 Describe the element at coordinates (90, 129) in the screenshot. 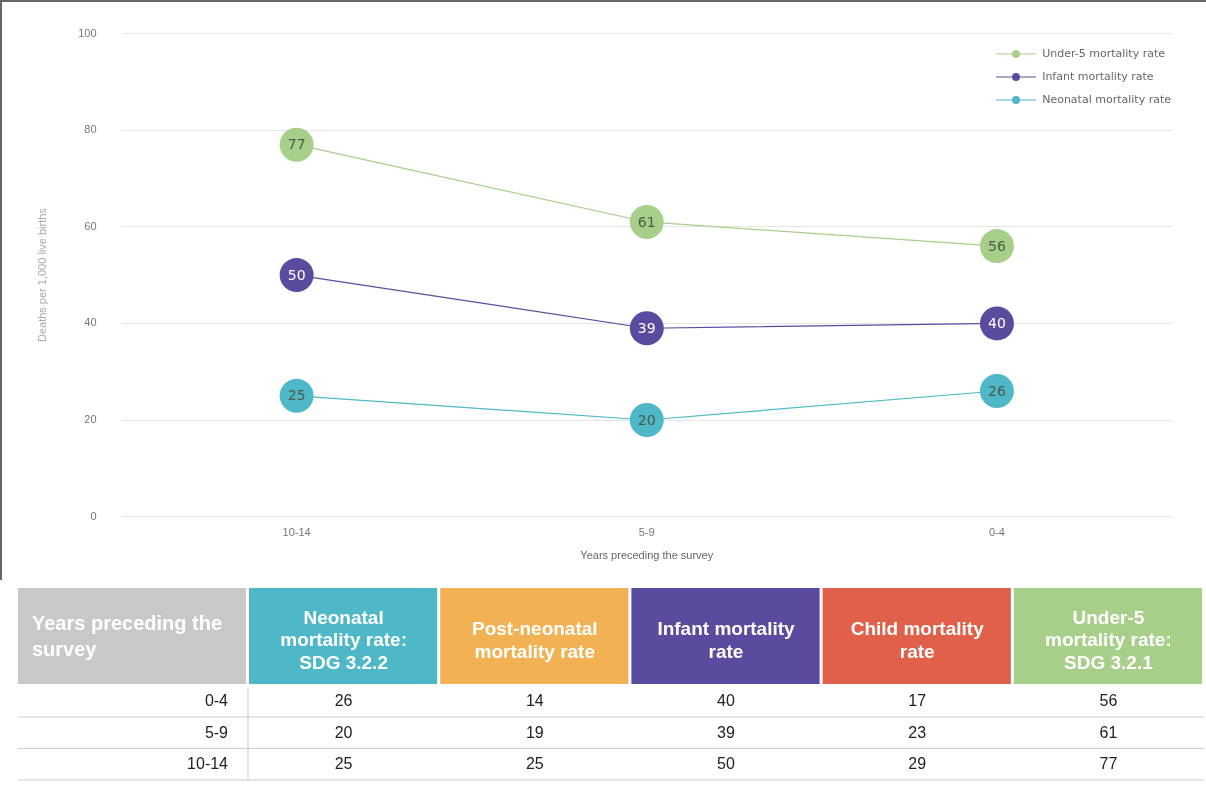

I see `y-tick-label: 80` at that location.